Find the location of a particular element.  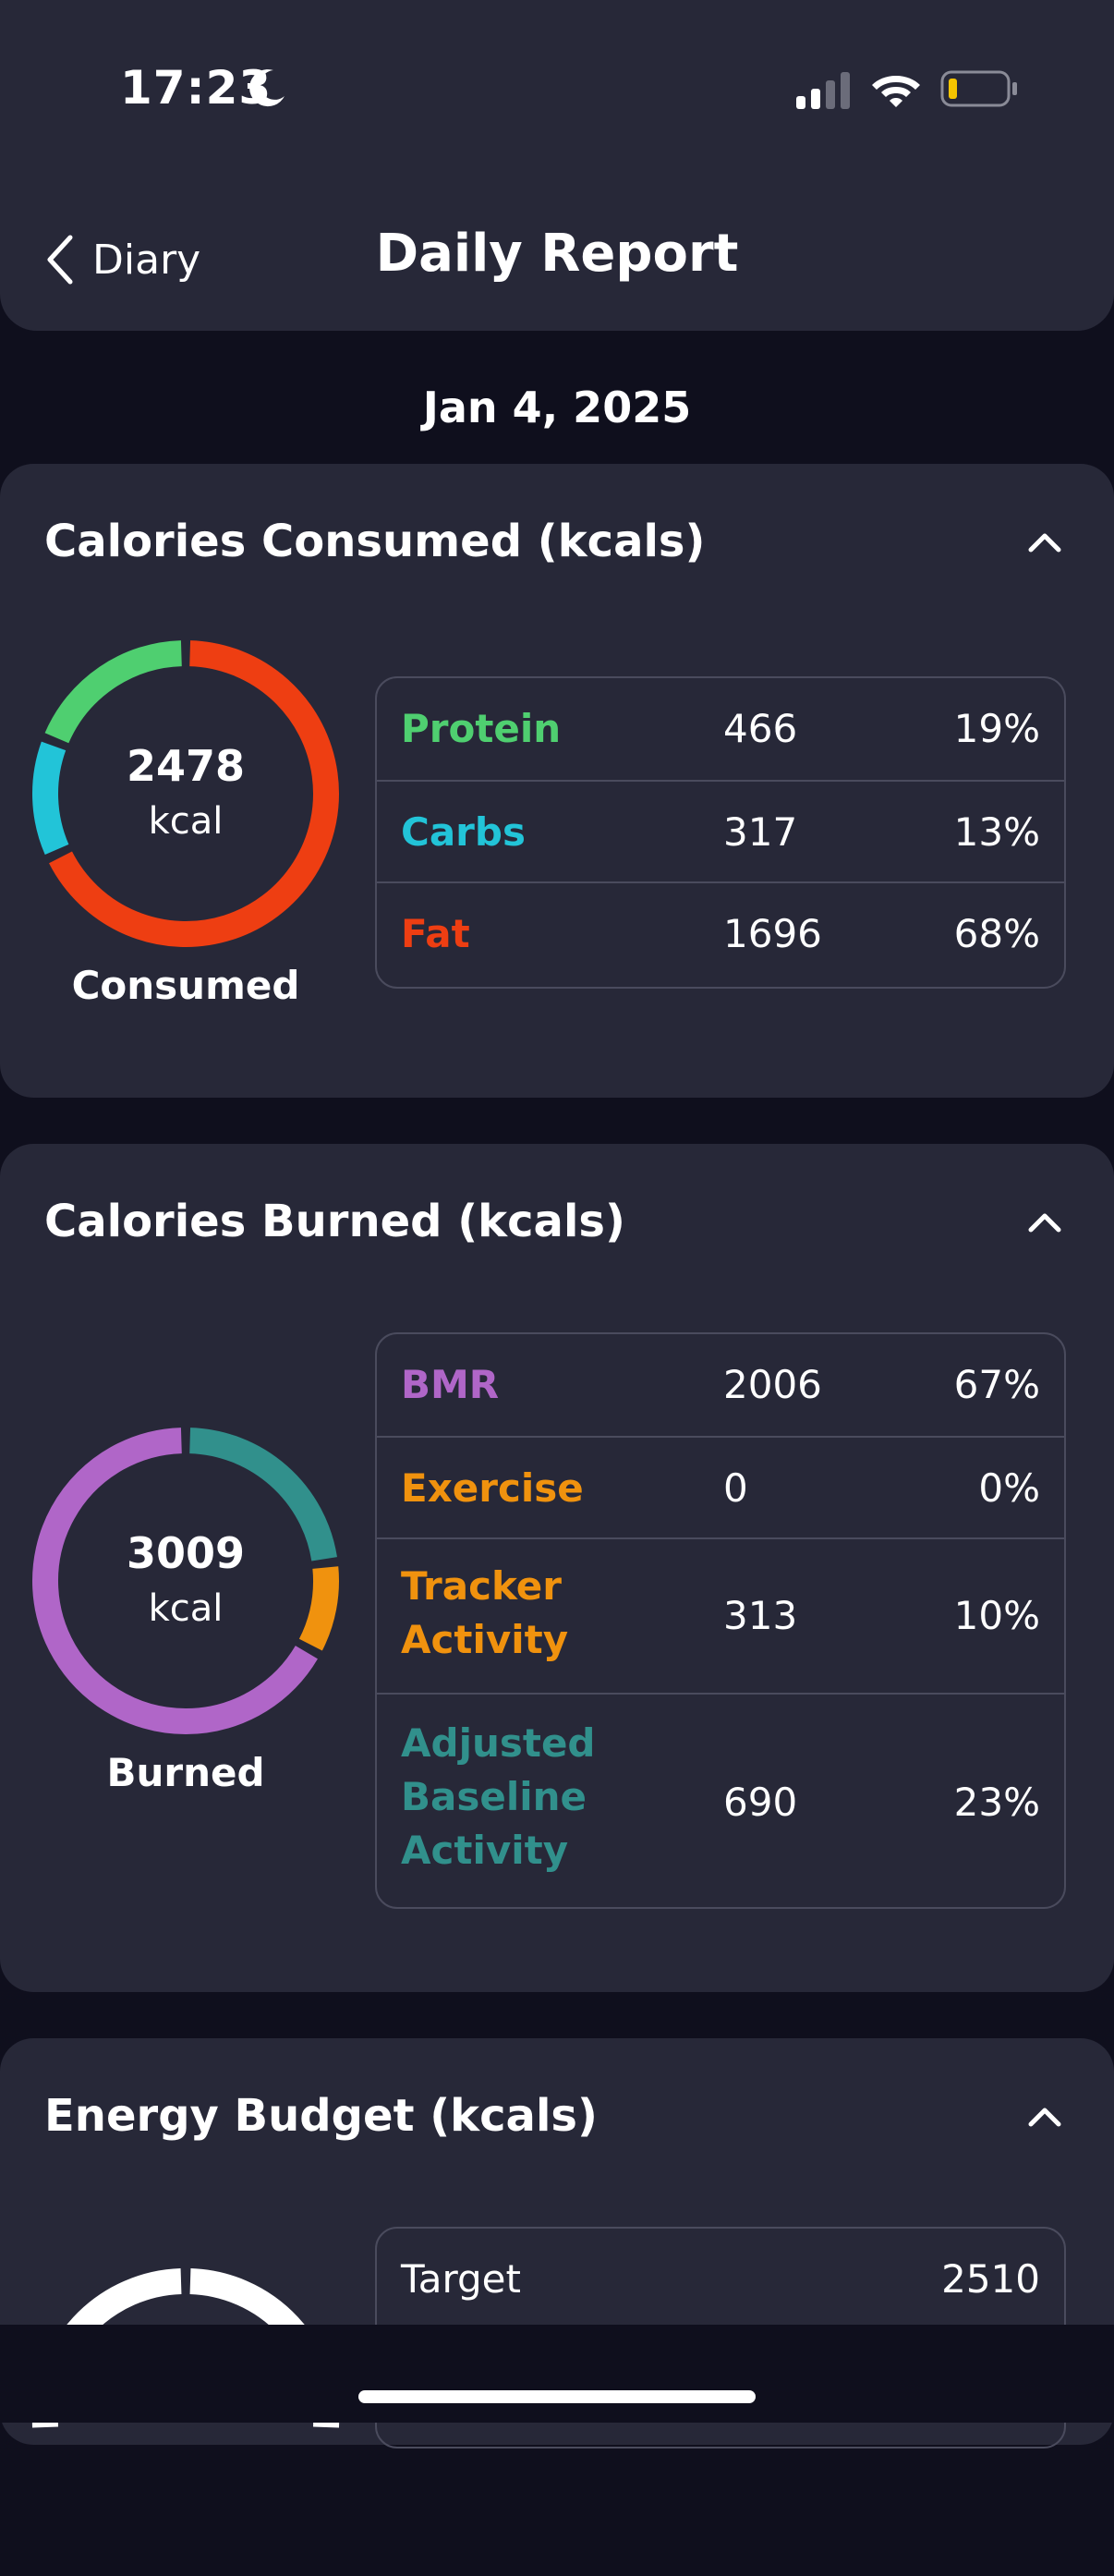

page-title: Daily Report is located at coordinates (557, 254).